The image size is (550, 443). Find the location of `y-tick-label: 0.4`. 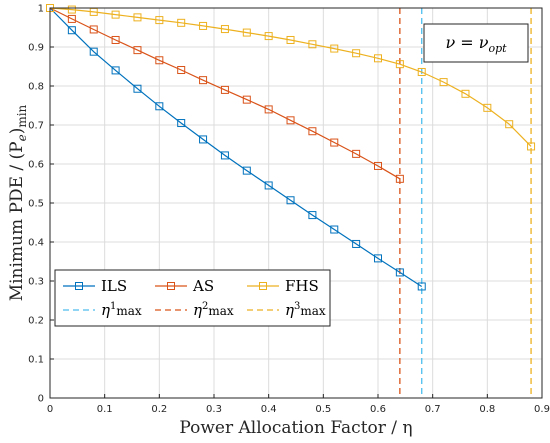

y-tick-label: 0.4 is located at coordinates (36, 243).